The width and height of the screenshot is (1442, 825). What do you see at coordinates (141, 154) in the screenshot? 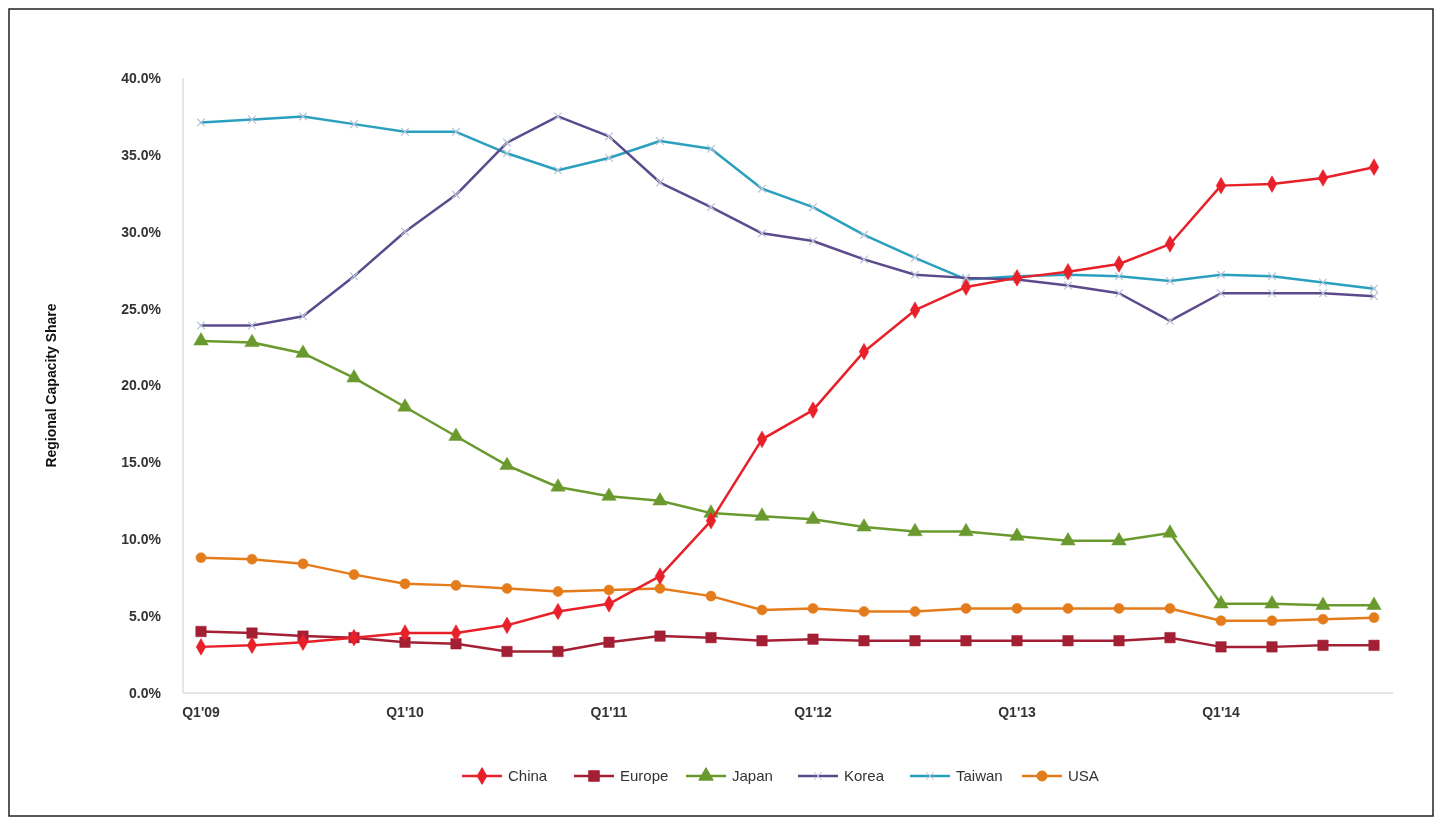
I see `y-tick-label: 35.0%` at bounding box center [141, 154].